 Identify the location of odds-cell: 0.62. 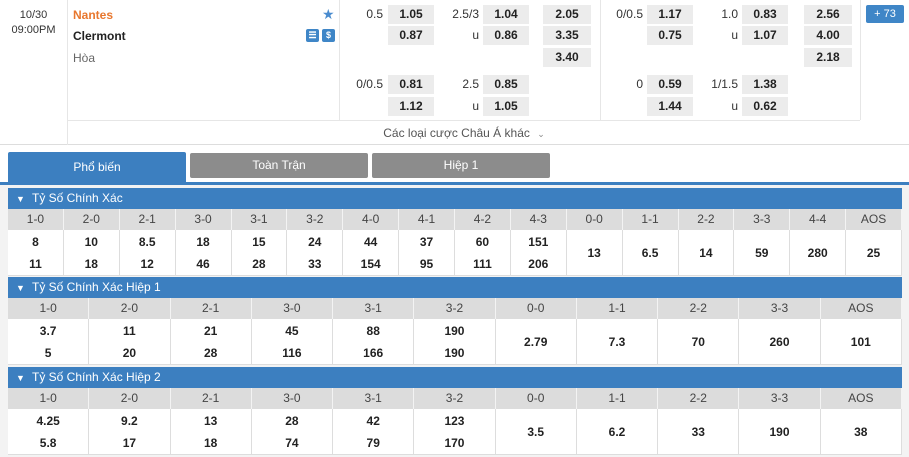
(765, 106).